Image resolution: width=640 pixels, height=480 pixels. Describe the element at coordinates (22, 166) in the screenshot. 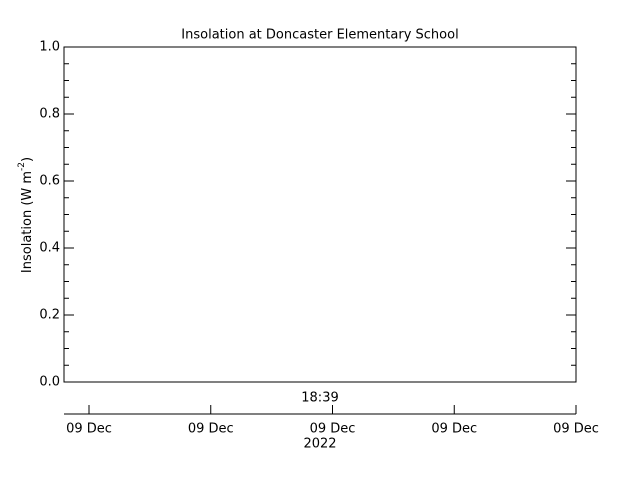

I see `y-label-superscript: -2` at that location.